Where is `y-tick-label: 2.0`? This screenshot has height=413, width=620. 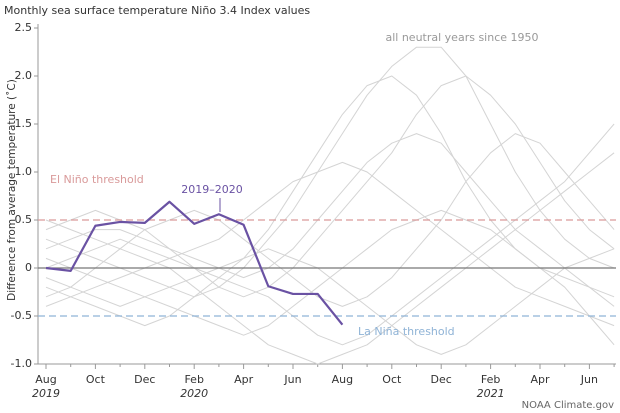 y-tick-label: 2.0 is located at coordinates (24, 75).